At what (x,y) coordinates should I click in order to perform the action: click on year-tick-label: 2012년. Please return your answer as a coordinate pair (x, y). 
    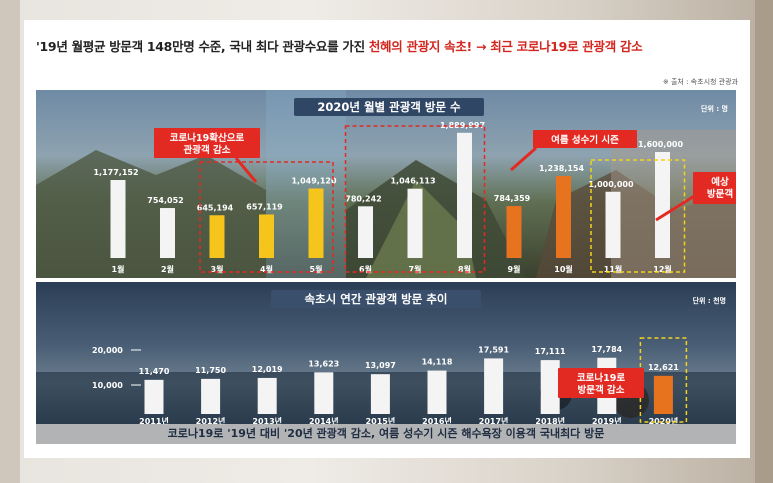
    Looking at the image, I should click on (211, 421).